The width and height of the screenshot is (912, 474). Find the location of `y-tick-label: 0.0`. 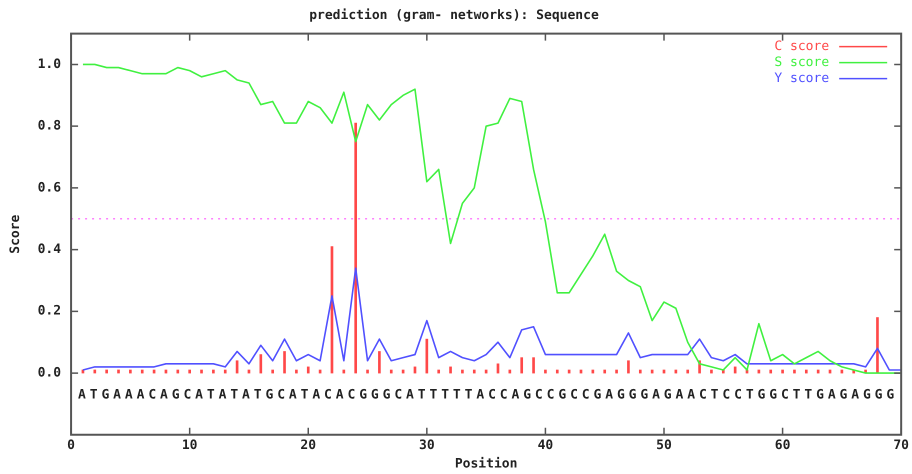

y-tick-label: 0.0 is located at coordinates (50, 372).